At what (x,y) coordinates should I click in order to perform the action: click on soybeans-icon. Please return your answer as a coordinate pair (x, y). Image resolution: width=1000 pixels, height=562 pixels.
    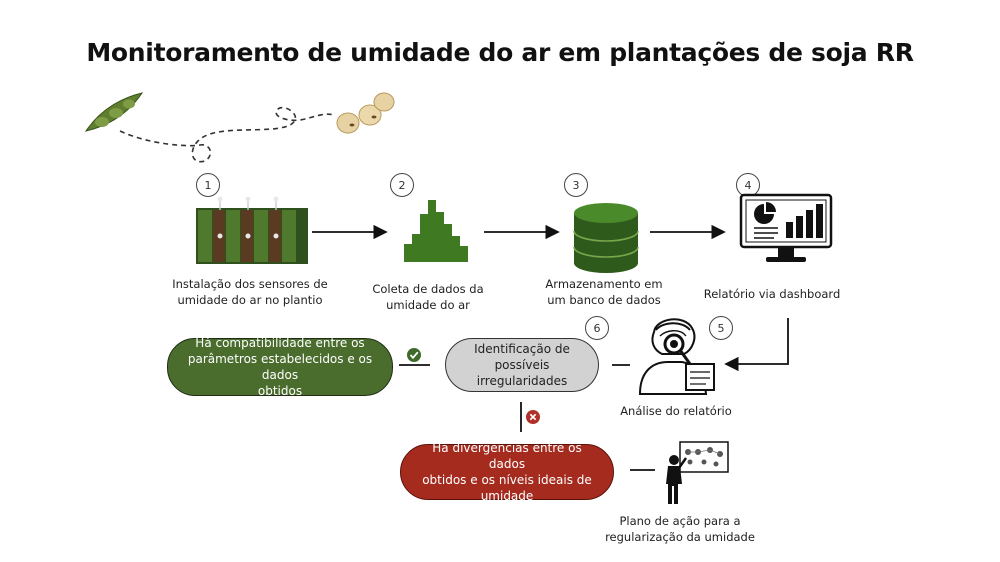
    Looking at the image, I should click on (365, 113).